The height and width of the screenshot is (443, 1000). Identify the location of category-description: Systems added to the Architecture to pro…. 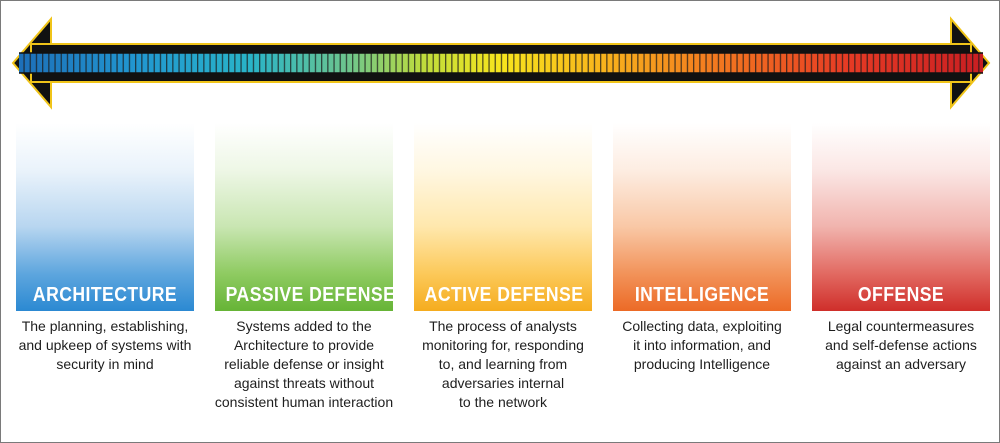
(304, 364).